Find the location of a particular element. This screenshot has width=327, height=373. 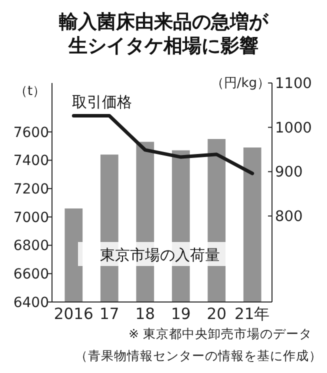

y-tick-label: 7000 is located at coordinates (31, 218).